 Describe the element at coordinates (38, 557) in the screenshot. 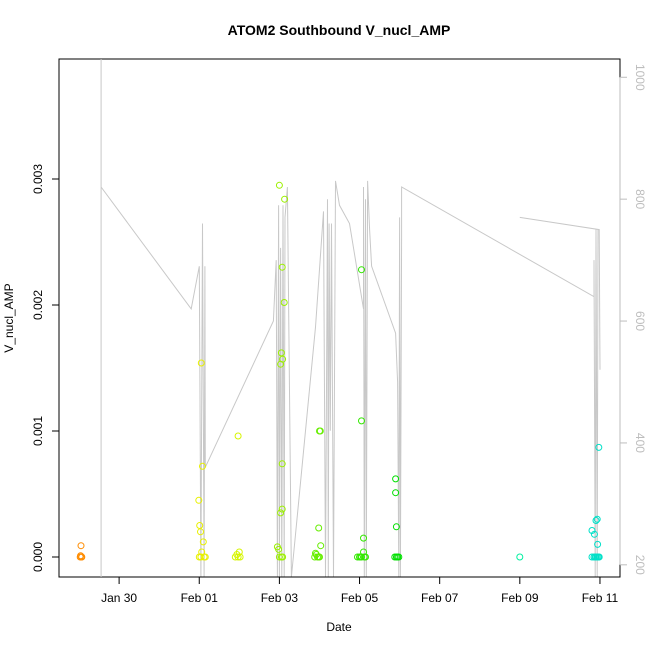

I see `y-tick-label: 0.000` at that location.